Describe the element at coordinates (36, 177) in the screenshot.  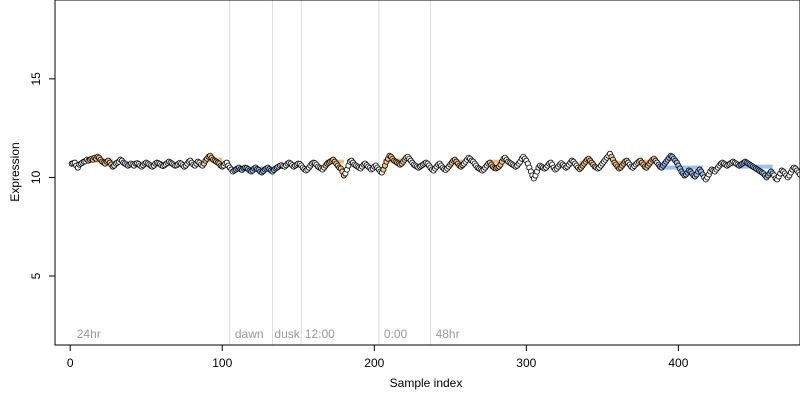
I see `y-axis-tick-label: 10` at that location.